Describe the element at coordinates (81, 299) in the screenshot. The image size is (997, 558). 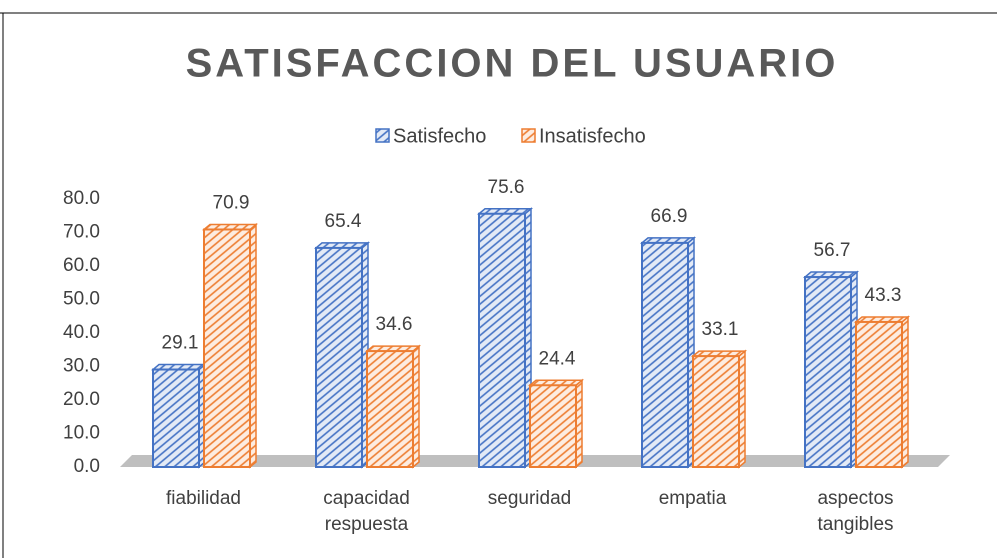
I see `y-tick-label: 50.0` at that location.